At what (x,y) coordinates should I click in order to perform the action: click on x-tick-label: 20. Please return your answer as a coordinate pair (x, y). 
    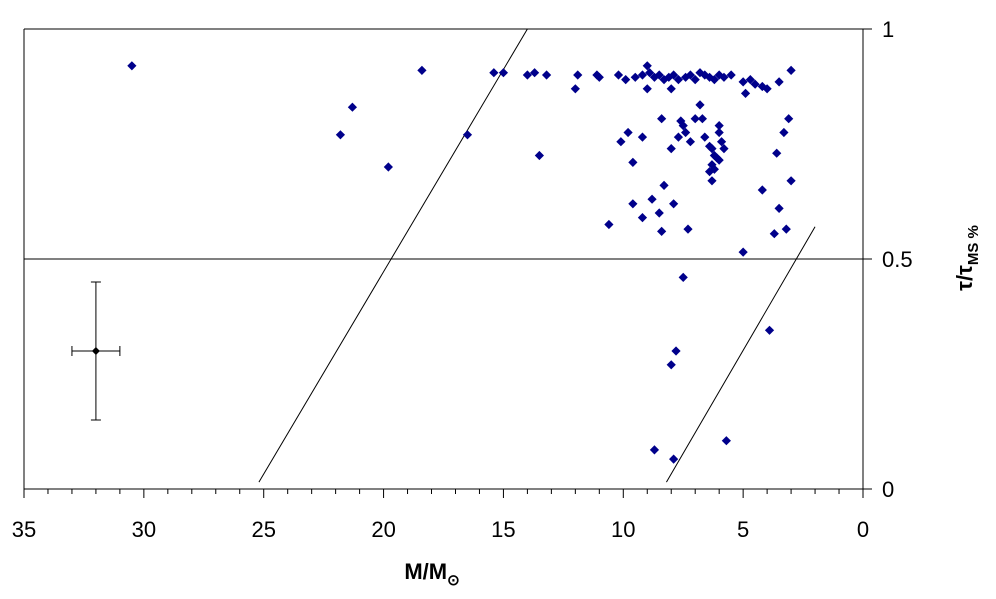
    Looking at the image, I should click on (383, 529).